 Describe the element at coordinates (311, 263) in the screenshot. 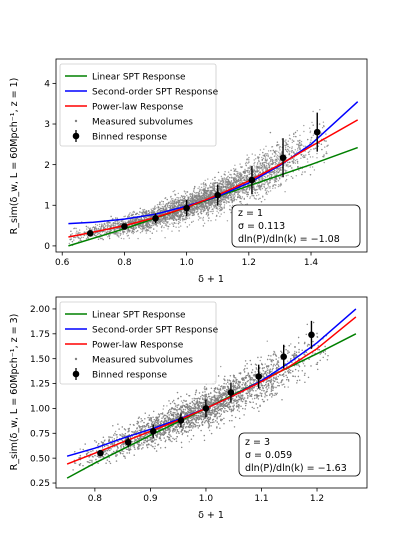

I see `x-tick-label: 1.4` at that location.